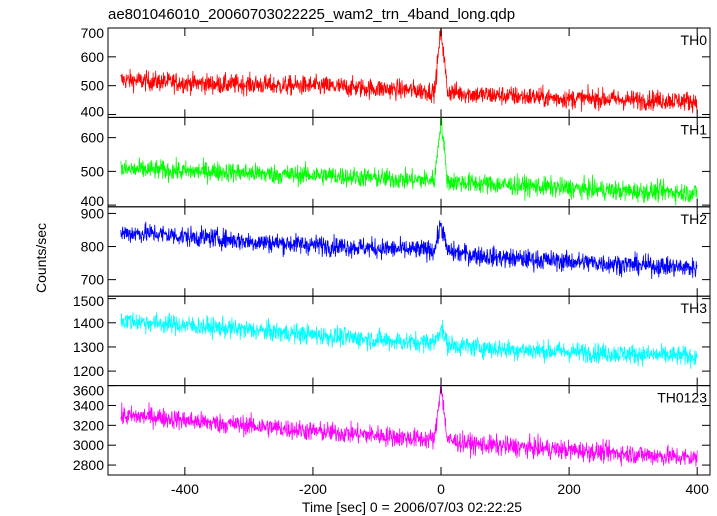 This screenshot has width=717, height=516. Describe the element at coordinates (88, 465) in the screenshot. I see `y-tick-label: 2800` at that location.